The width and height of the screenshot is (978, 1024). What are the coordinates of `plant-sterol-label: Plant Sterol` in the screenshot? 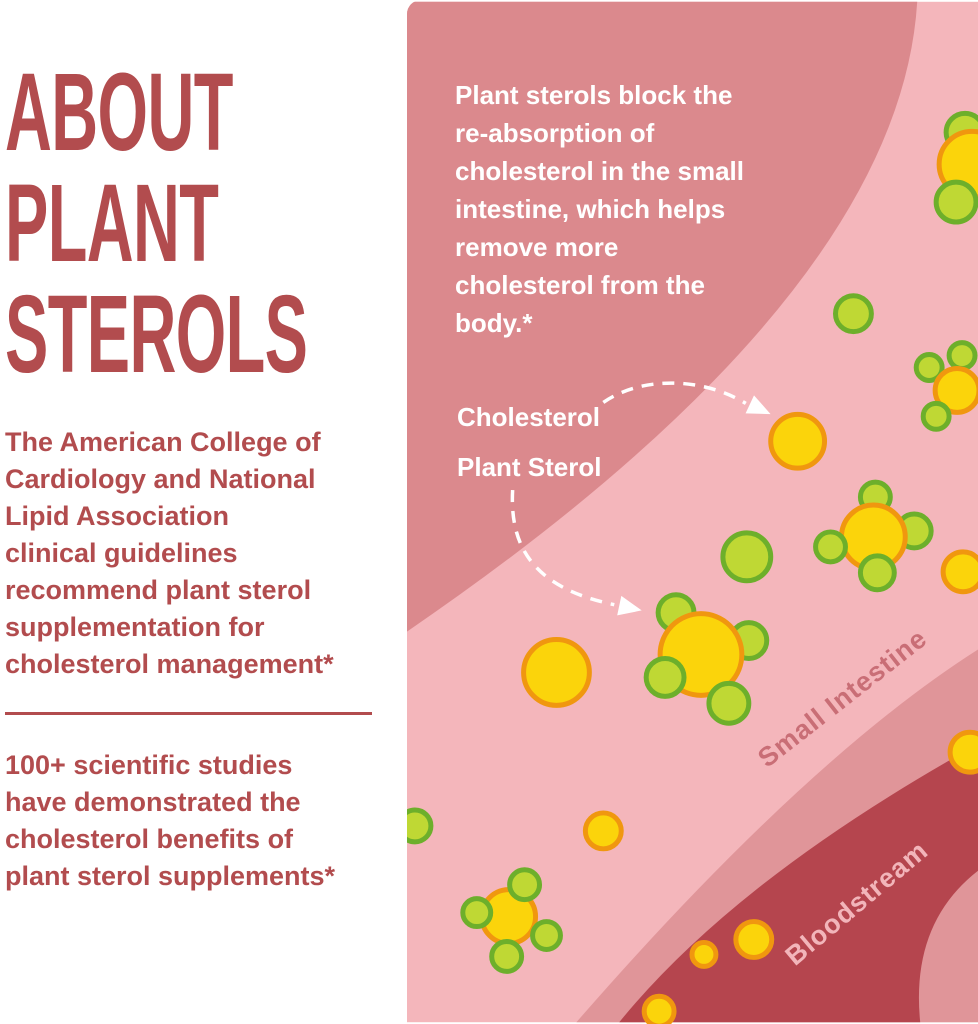 It's located at (529, 467).